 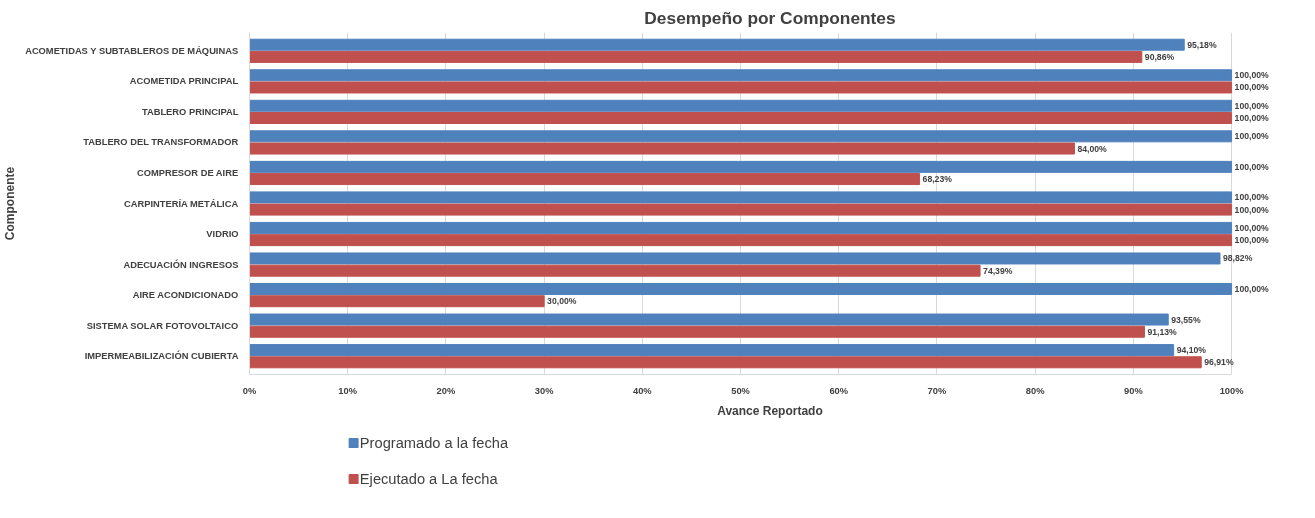 I want to click on x-tick-label: 50%, so click(x=741, y=390).